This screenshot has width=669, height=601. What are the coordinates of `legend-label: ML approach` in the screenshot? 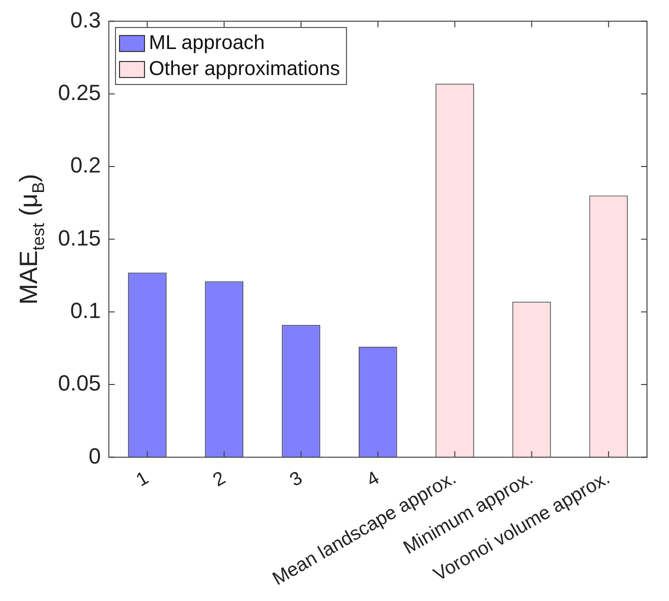 It's located at (206, 43).